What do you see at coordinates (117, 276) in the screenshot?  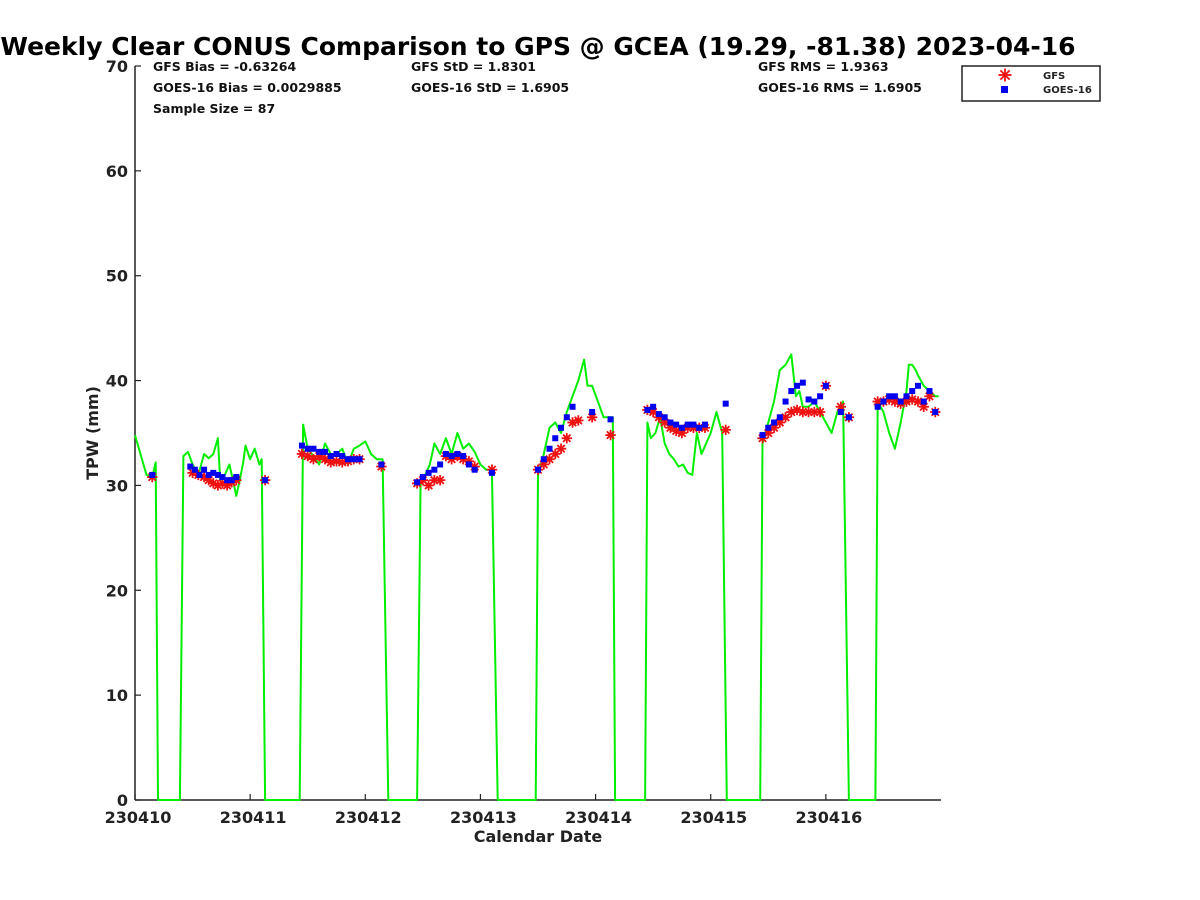 I see `y-tick-label: 50` at bounding box center [117, 276].